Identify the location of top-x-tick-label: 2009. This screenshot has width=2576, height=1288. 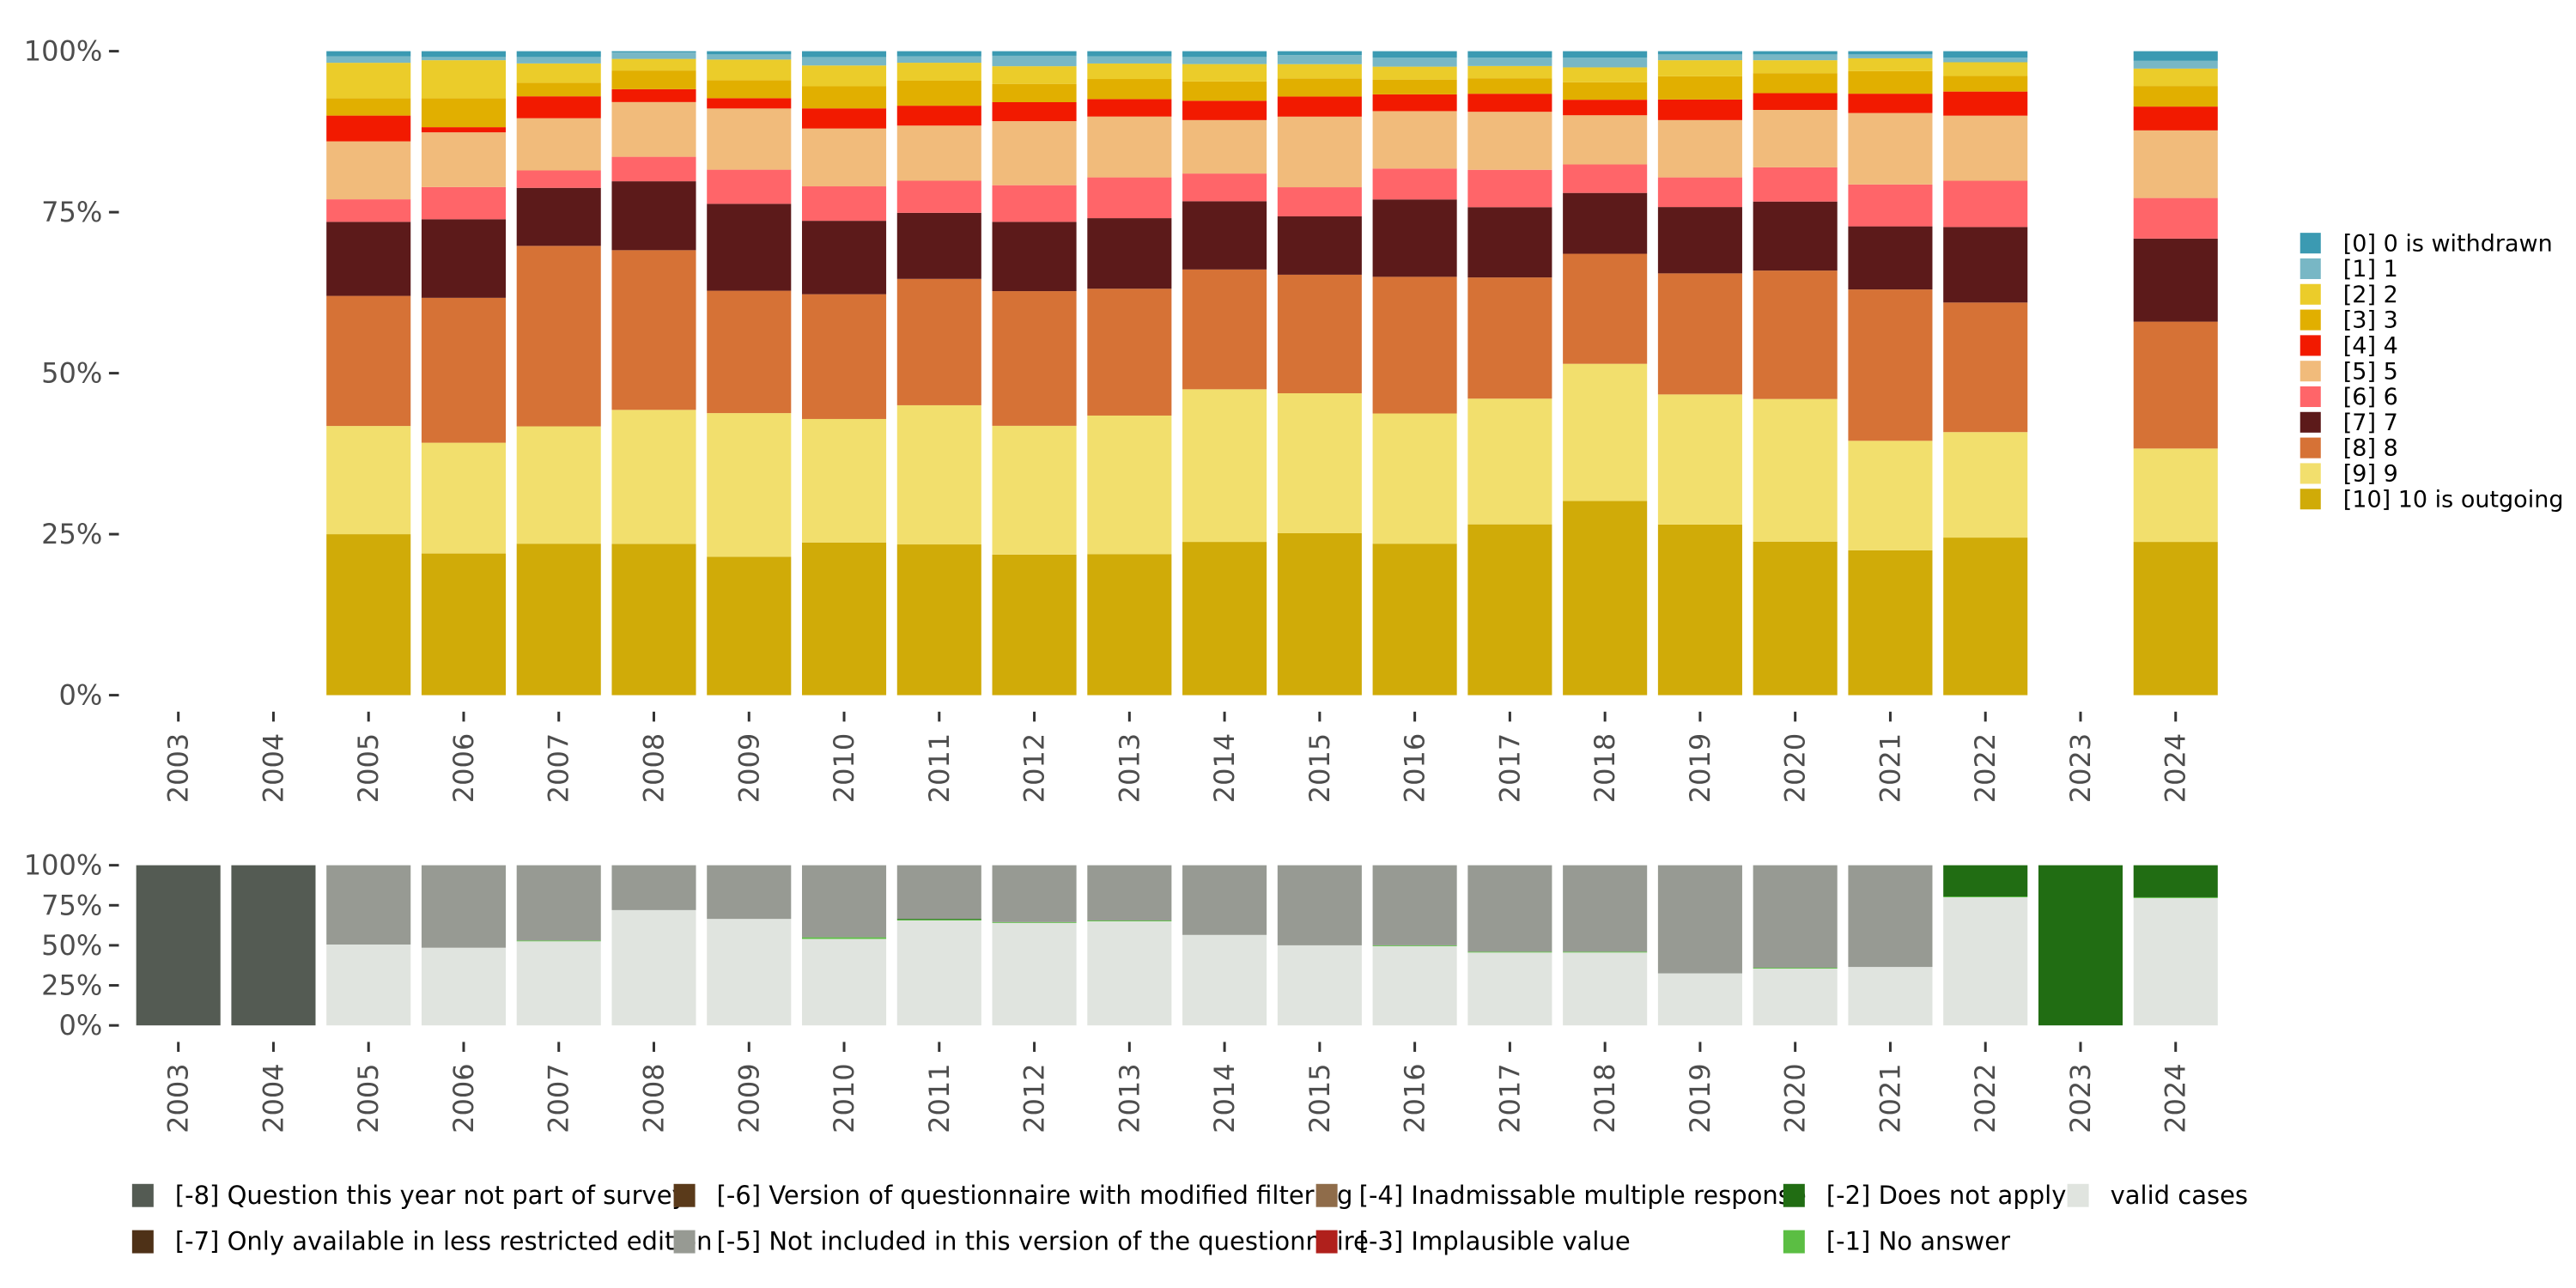
(748, 768).